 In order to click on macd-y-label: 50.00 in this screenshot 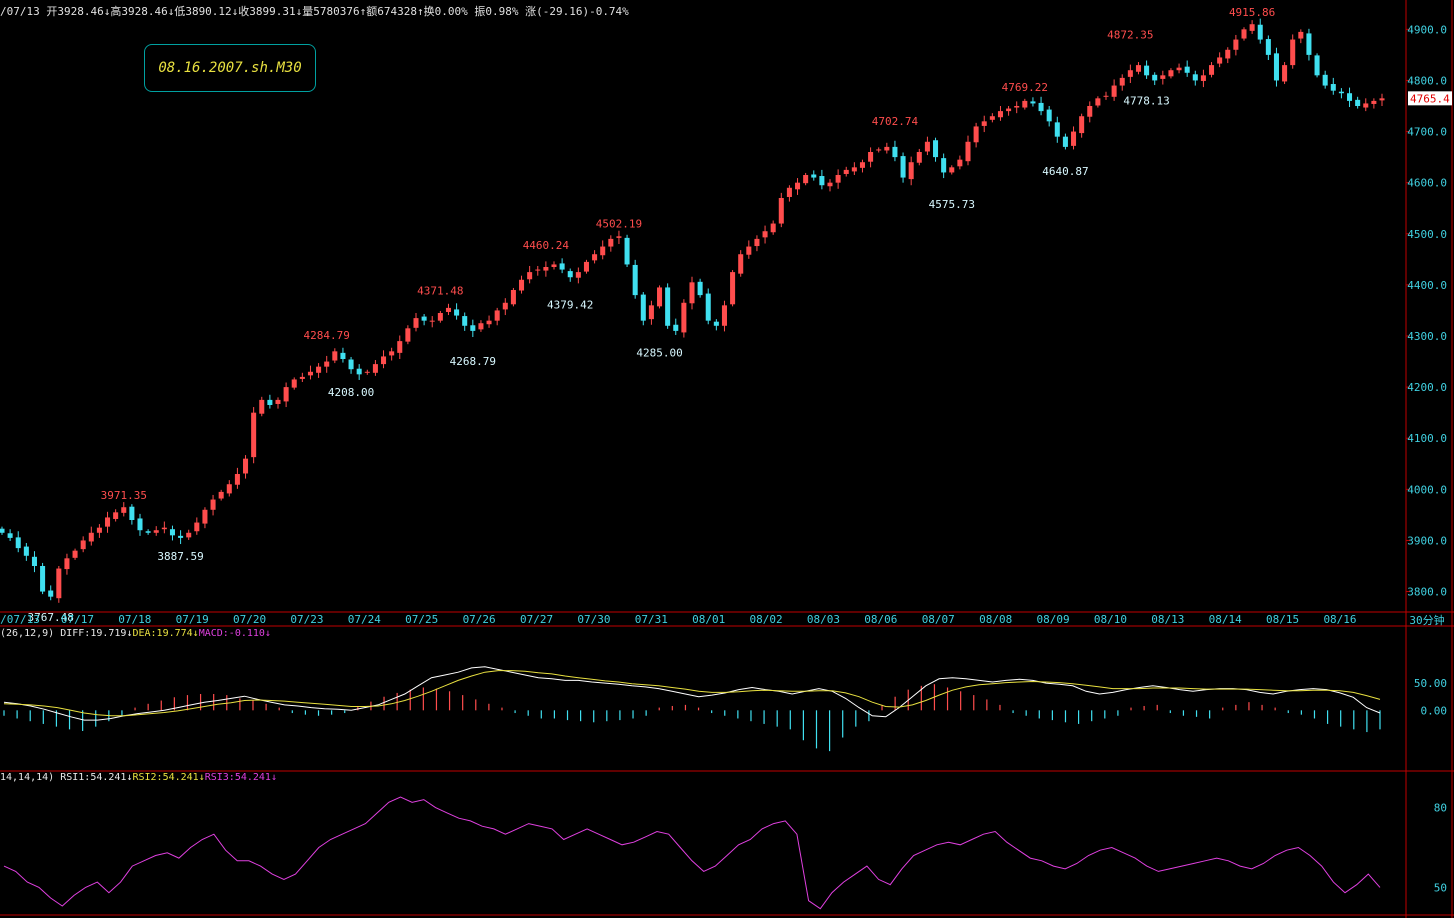, I will do `click(1430, 683)`.